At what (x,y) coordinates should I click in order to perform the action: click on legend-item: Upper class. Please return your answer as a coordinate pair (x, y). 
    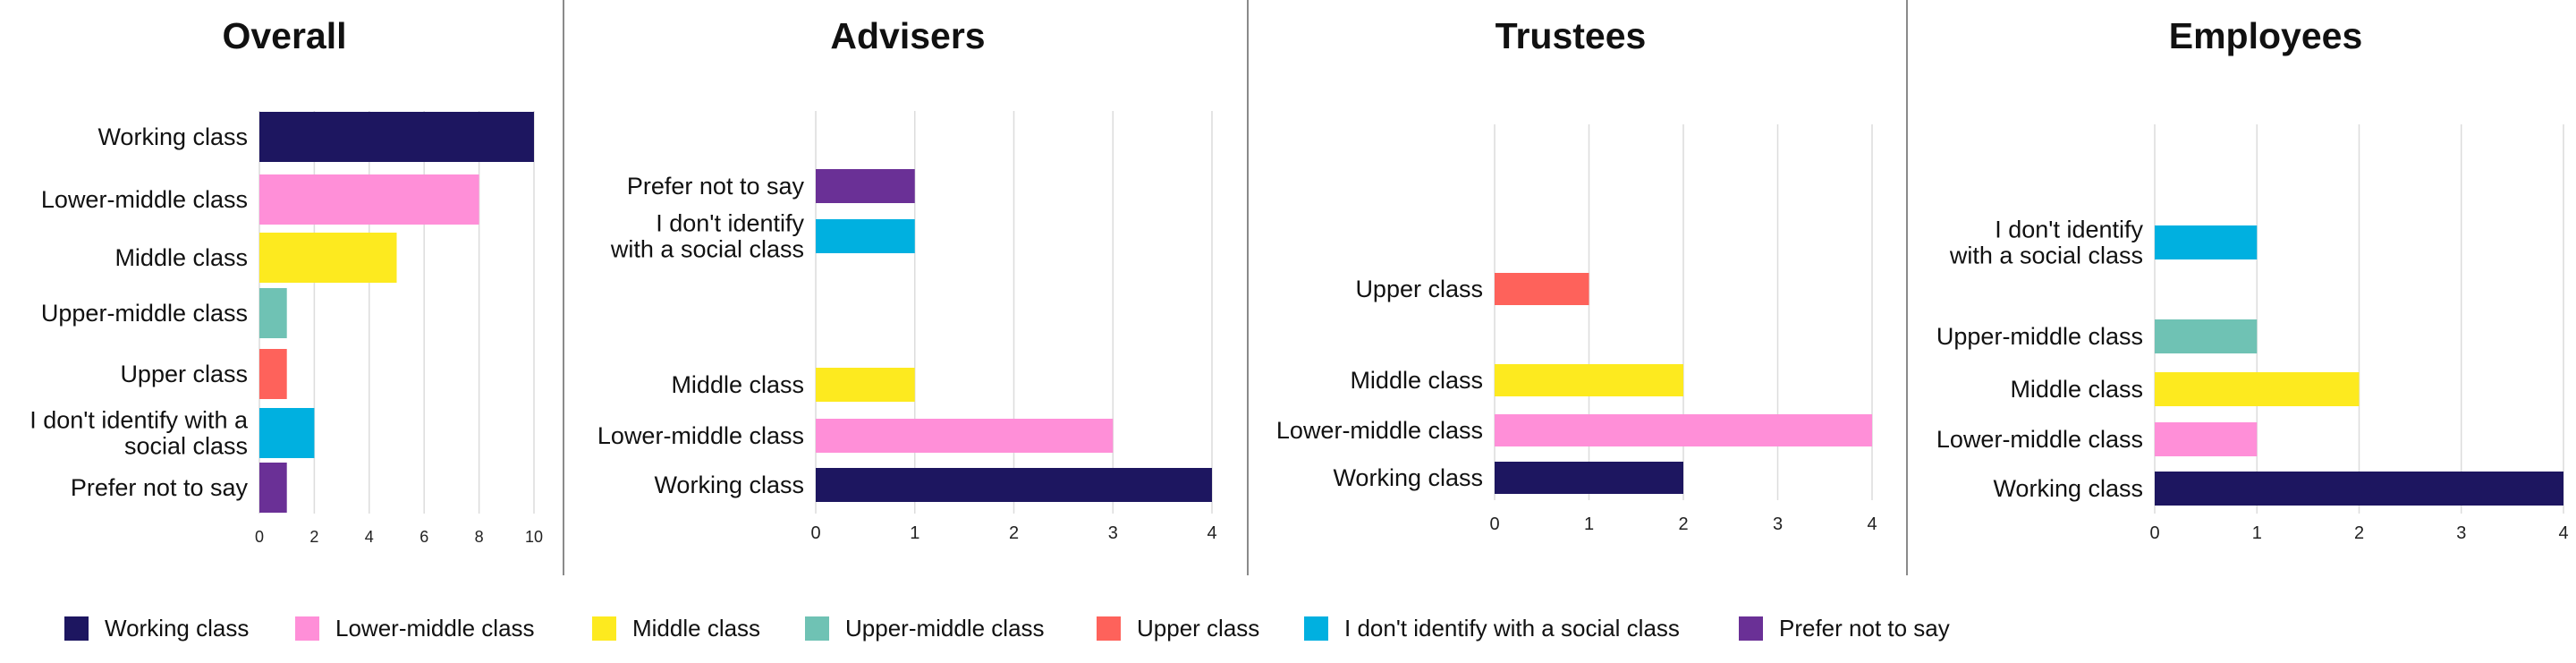
    Looking at the image, I should click on (1178, 628).